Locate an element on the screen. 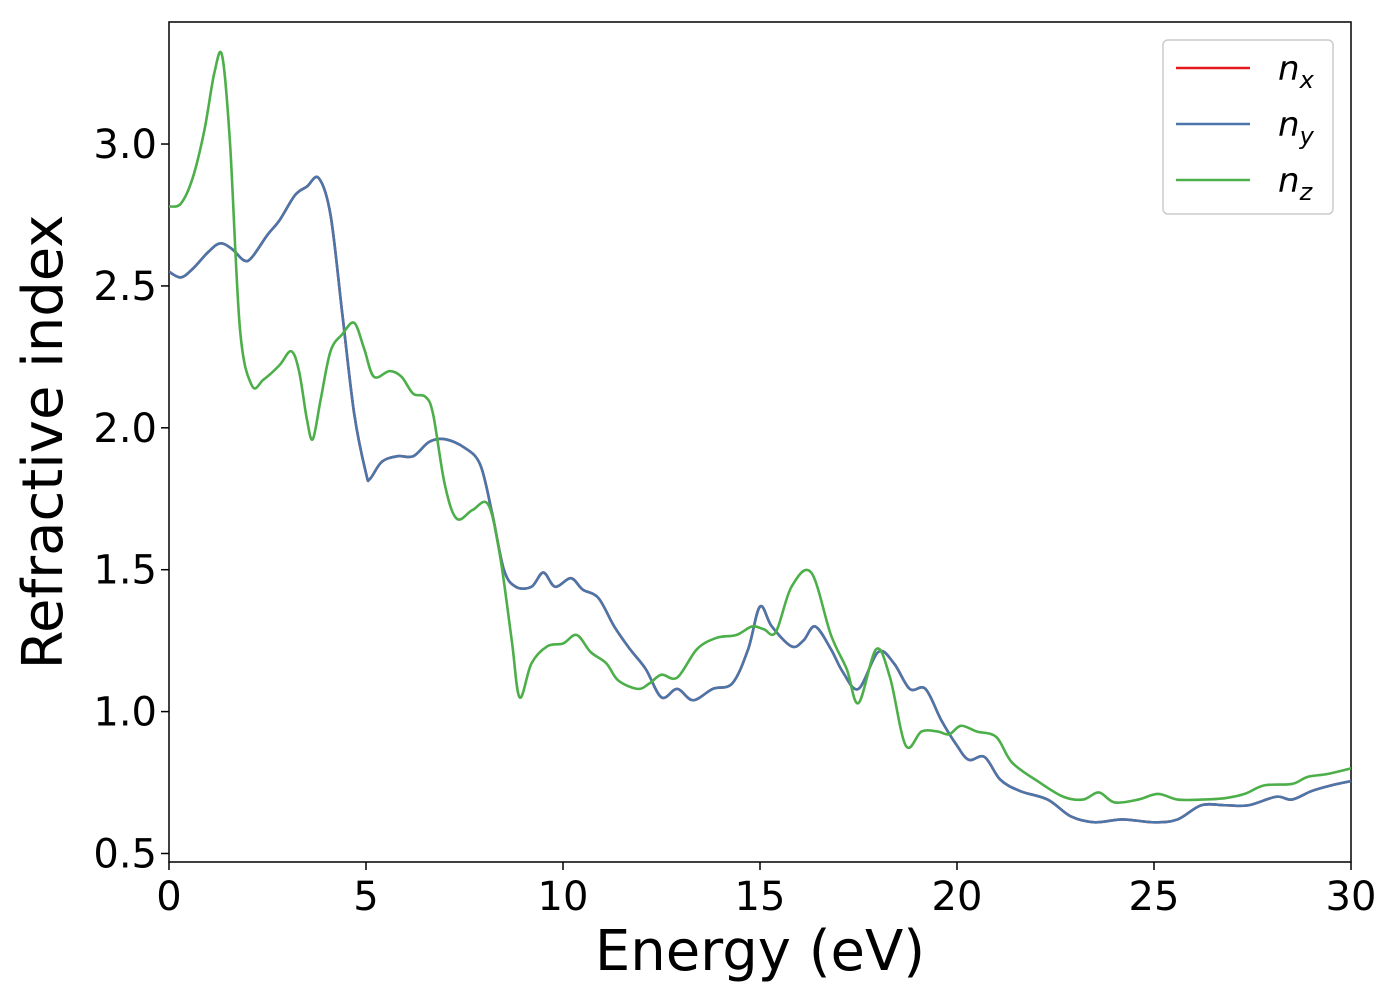  x-tick-label: 30 is located at coordinates (1351, 897).